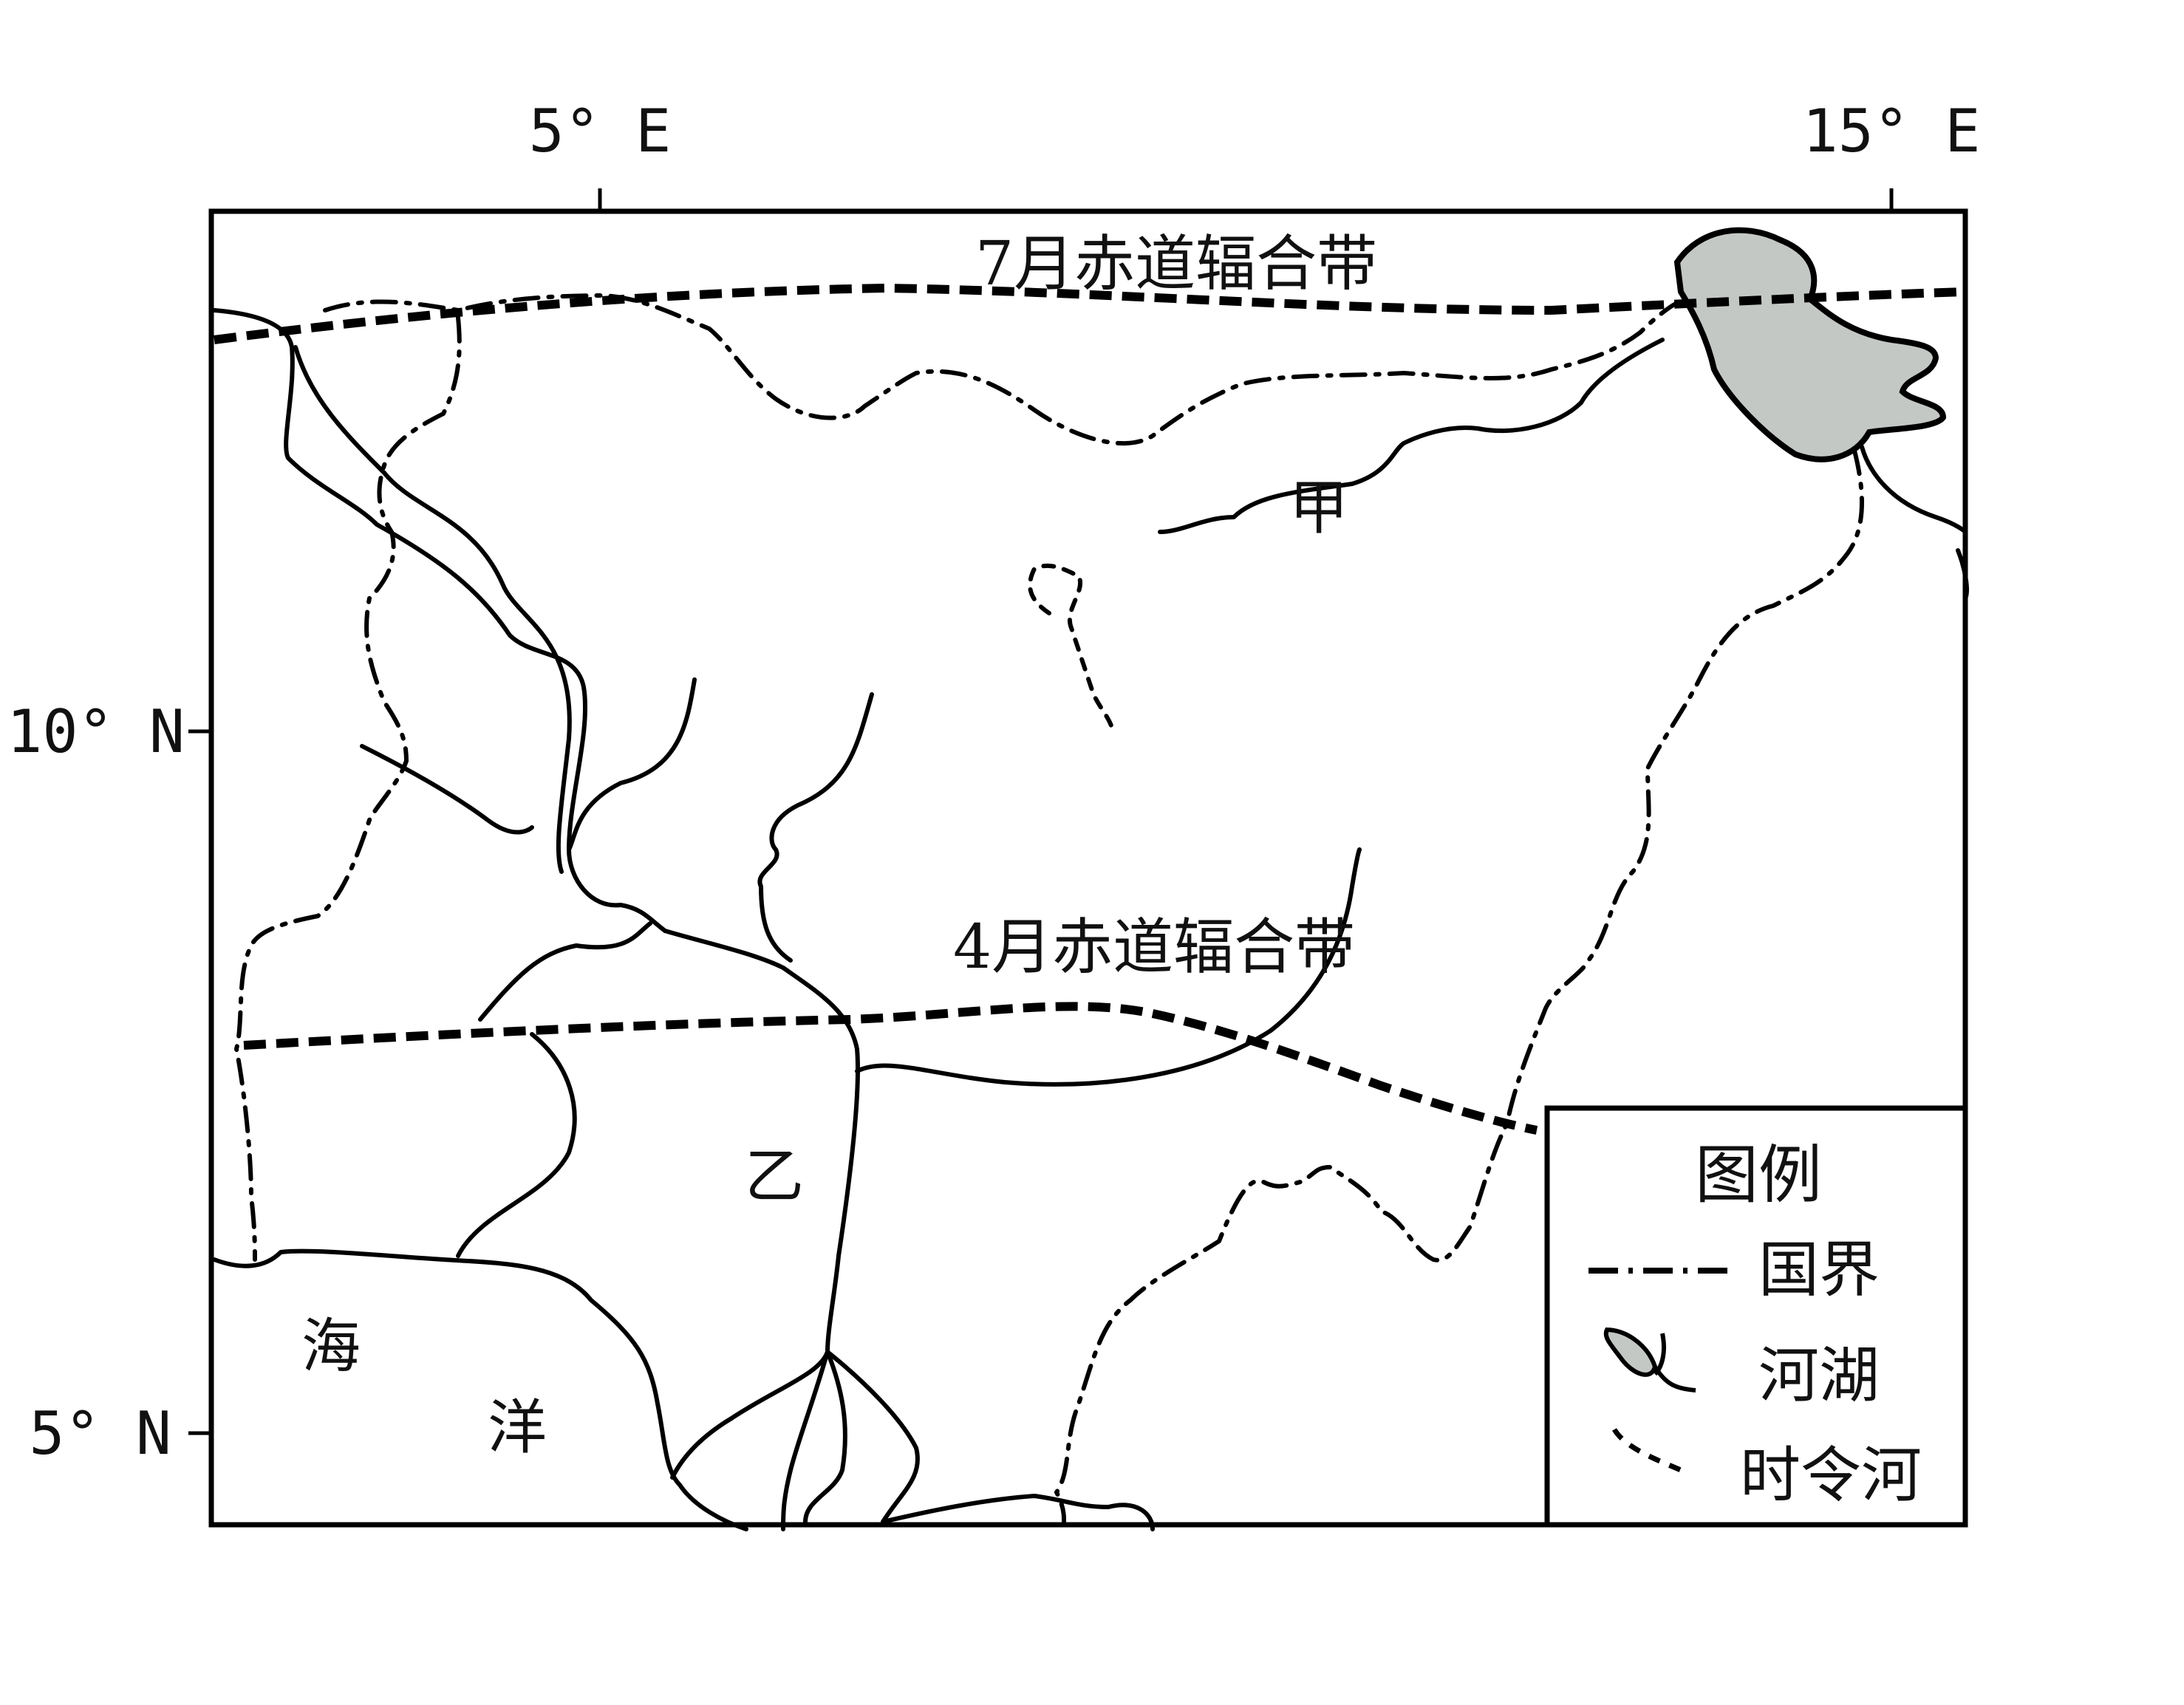 The width and height of the screenshot is (2184, 1705). I want to click on river-lake-icon, so click(1649, 1360).